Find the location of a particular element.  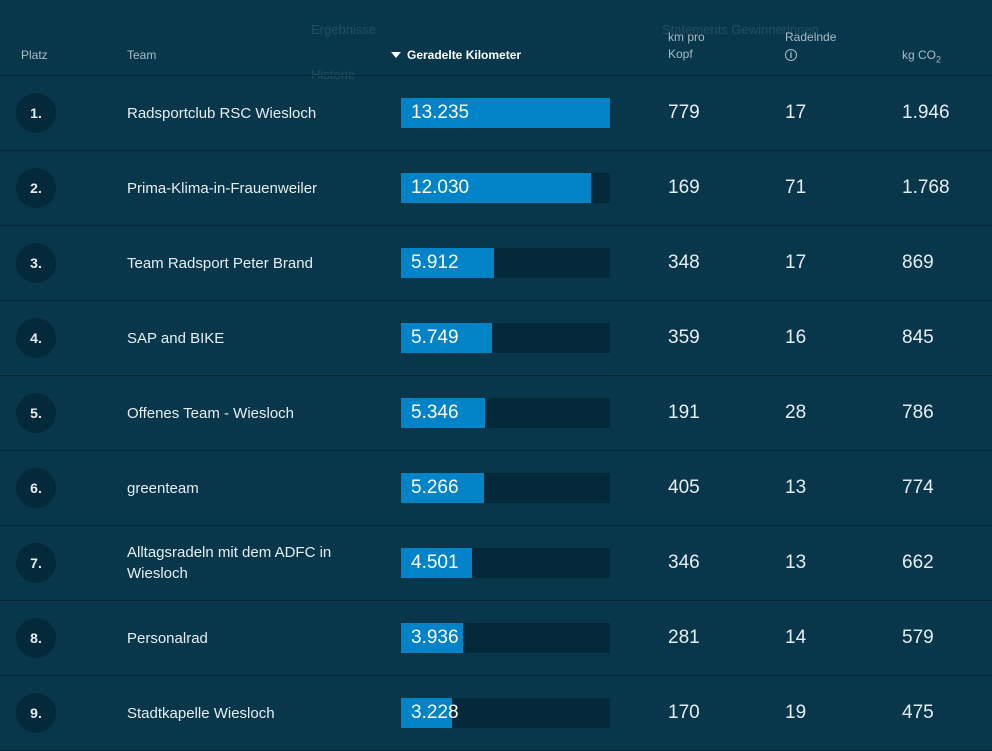

header-km-per-head-line2: Kopf is located at coordinates (680, 54).